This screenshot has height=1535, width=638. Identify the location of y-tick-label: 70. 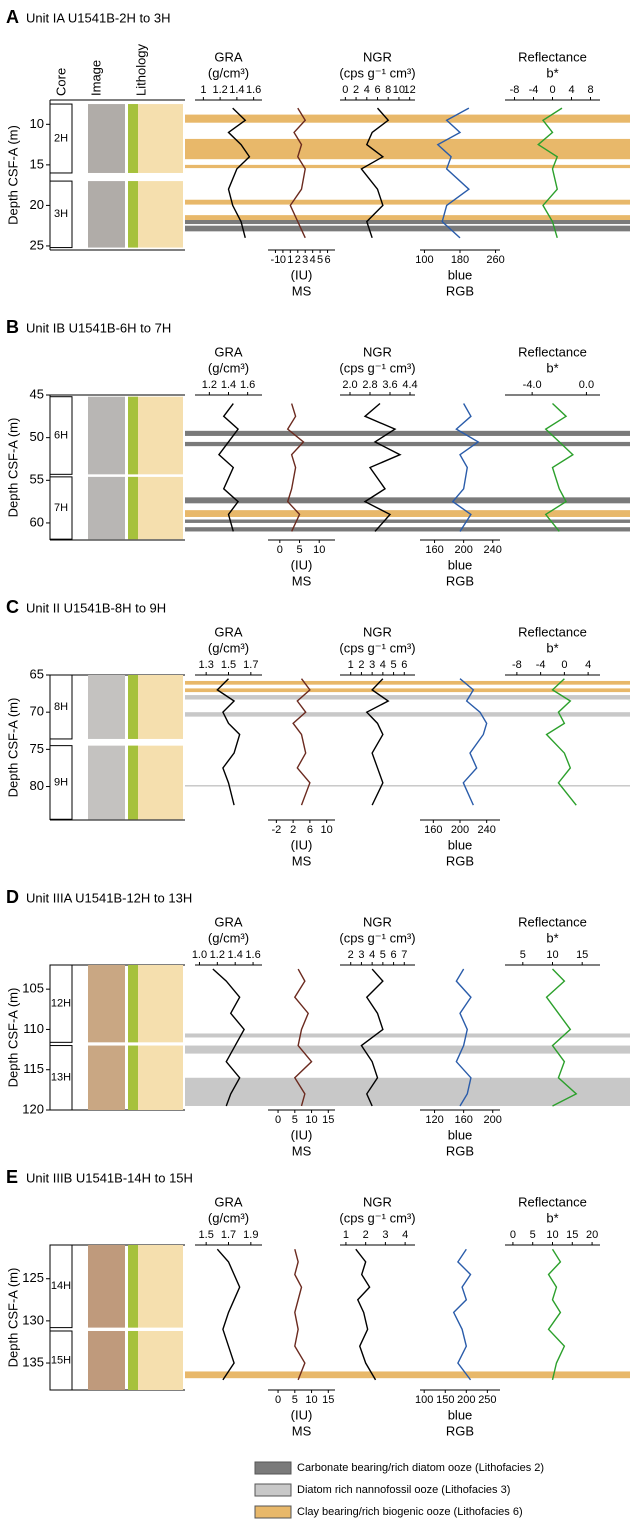
(37, 711).